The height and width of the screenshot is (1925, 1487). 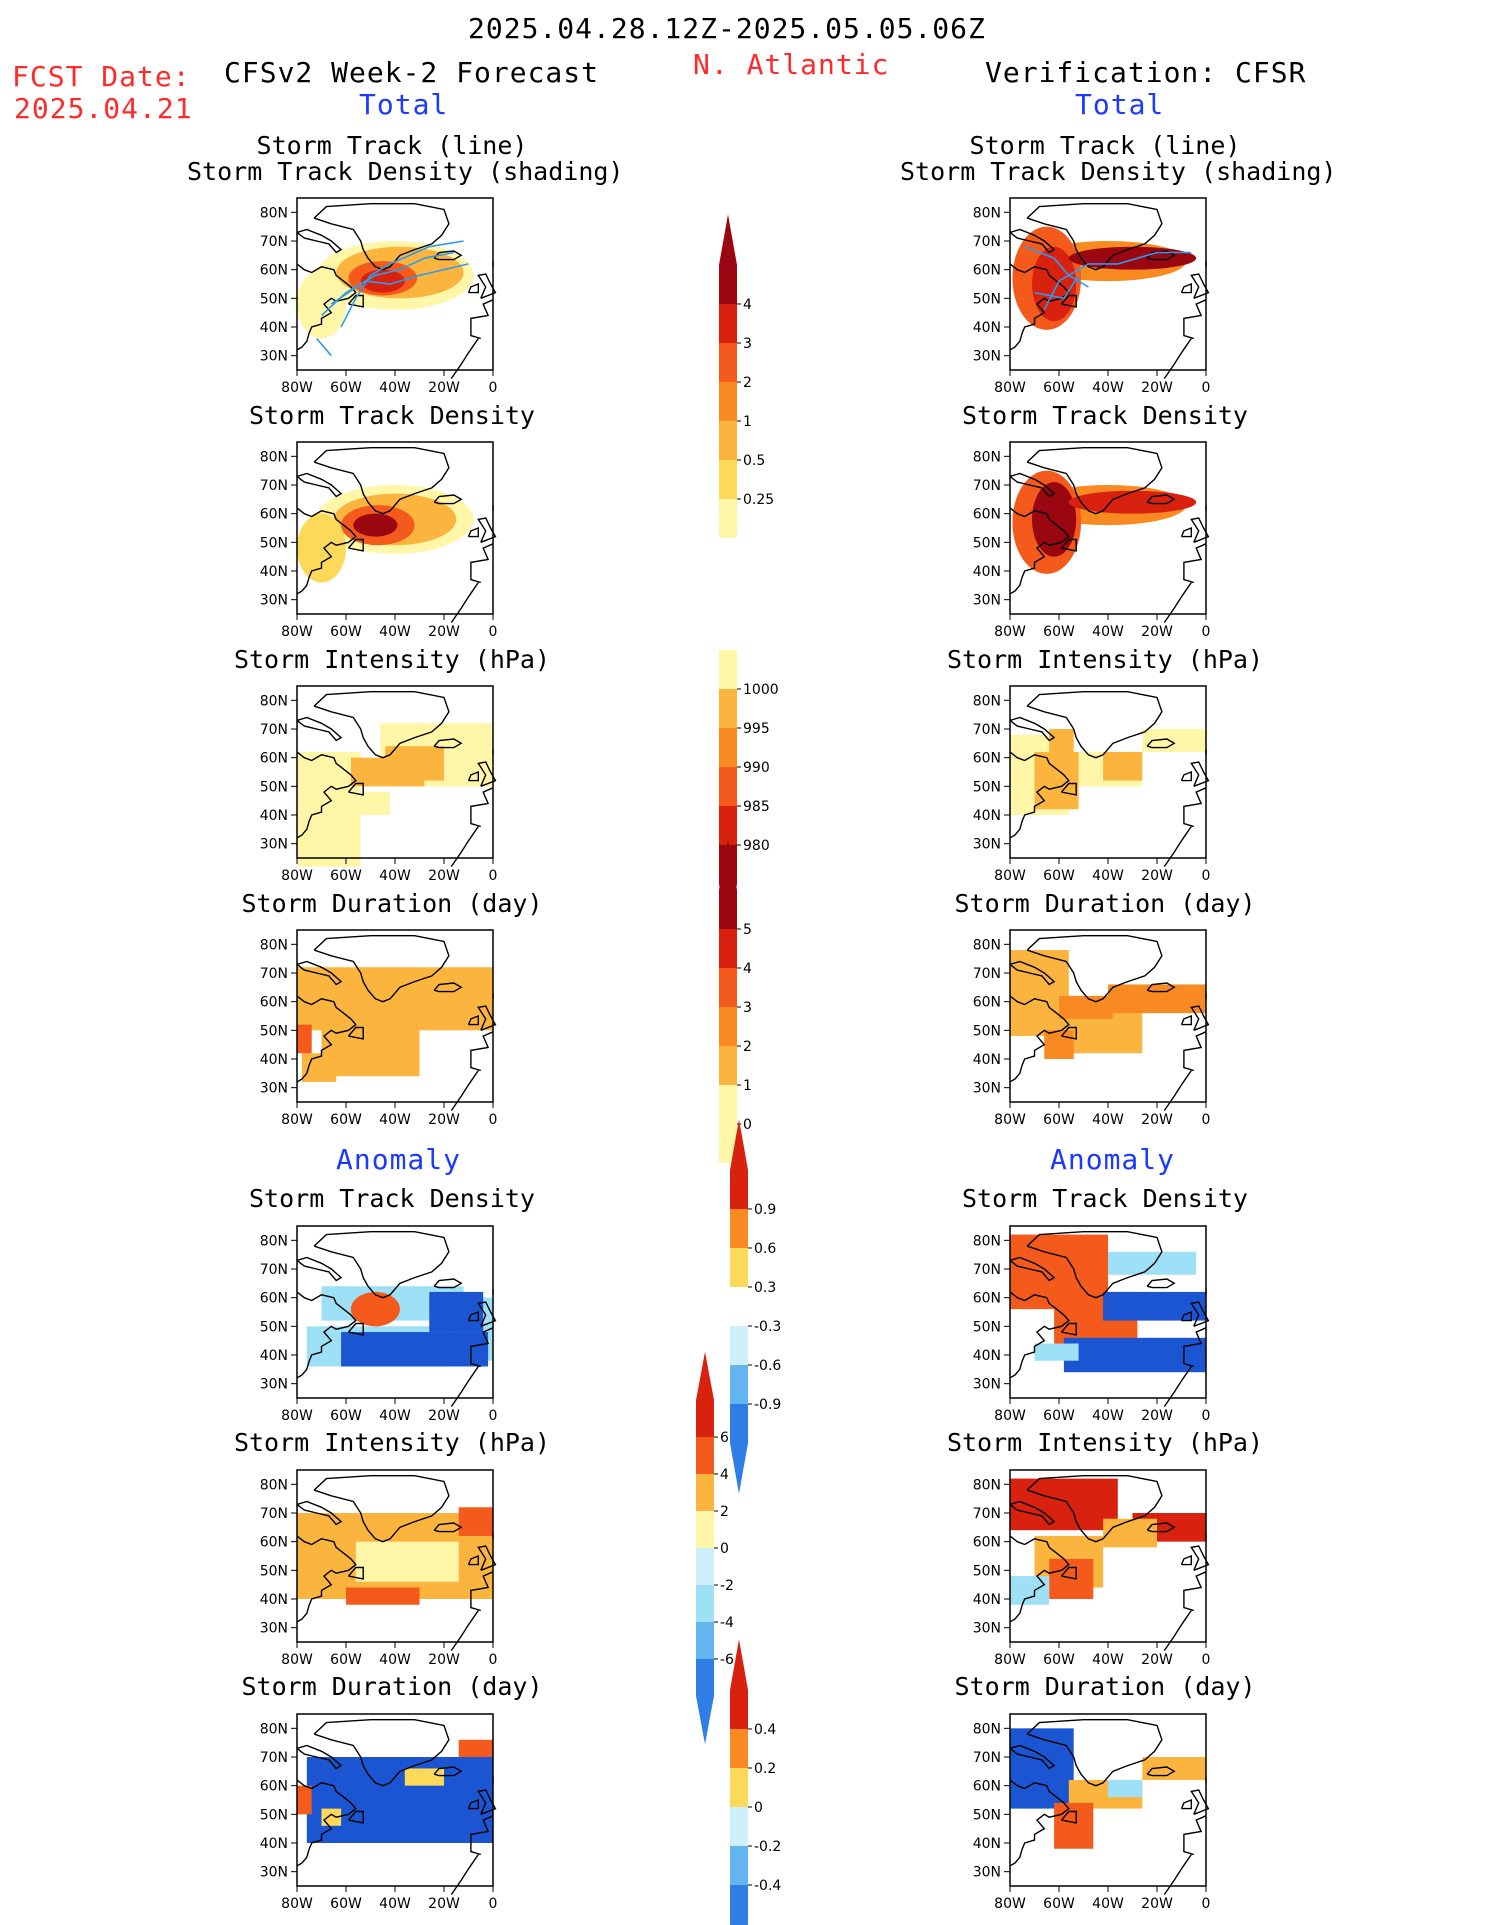 I want to click on colorbar-label: -0.6, so click(x=767, y=1366).